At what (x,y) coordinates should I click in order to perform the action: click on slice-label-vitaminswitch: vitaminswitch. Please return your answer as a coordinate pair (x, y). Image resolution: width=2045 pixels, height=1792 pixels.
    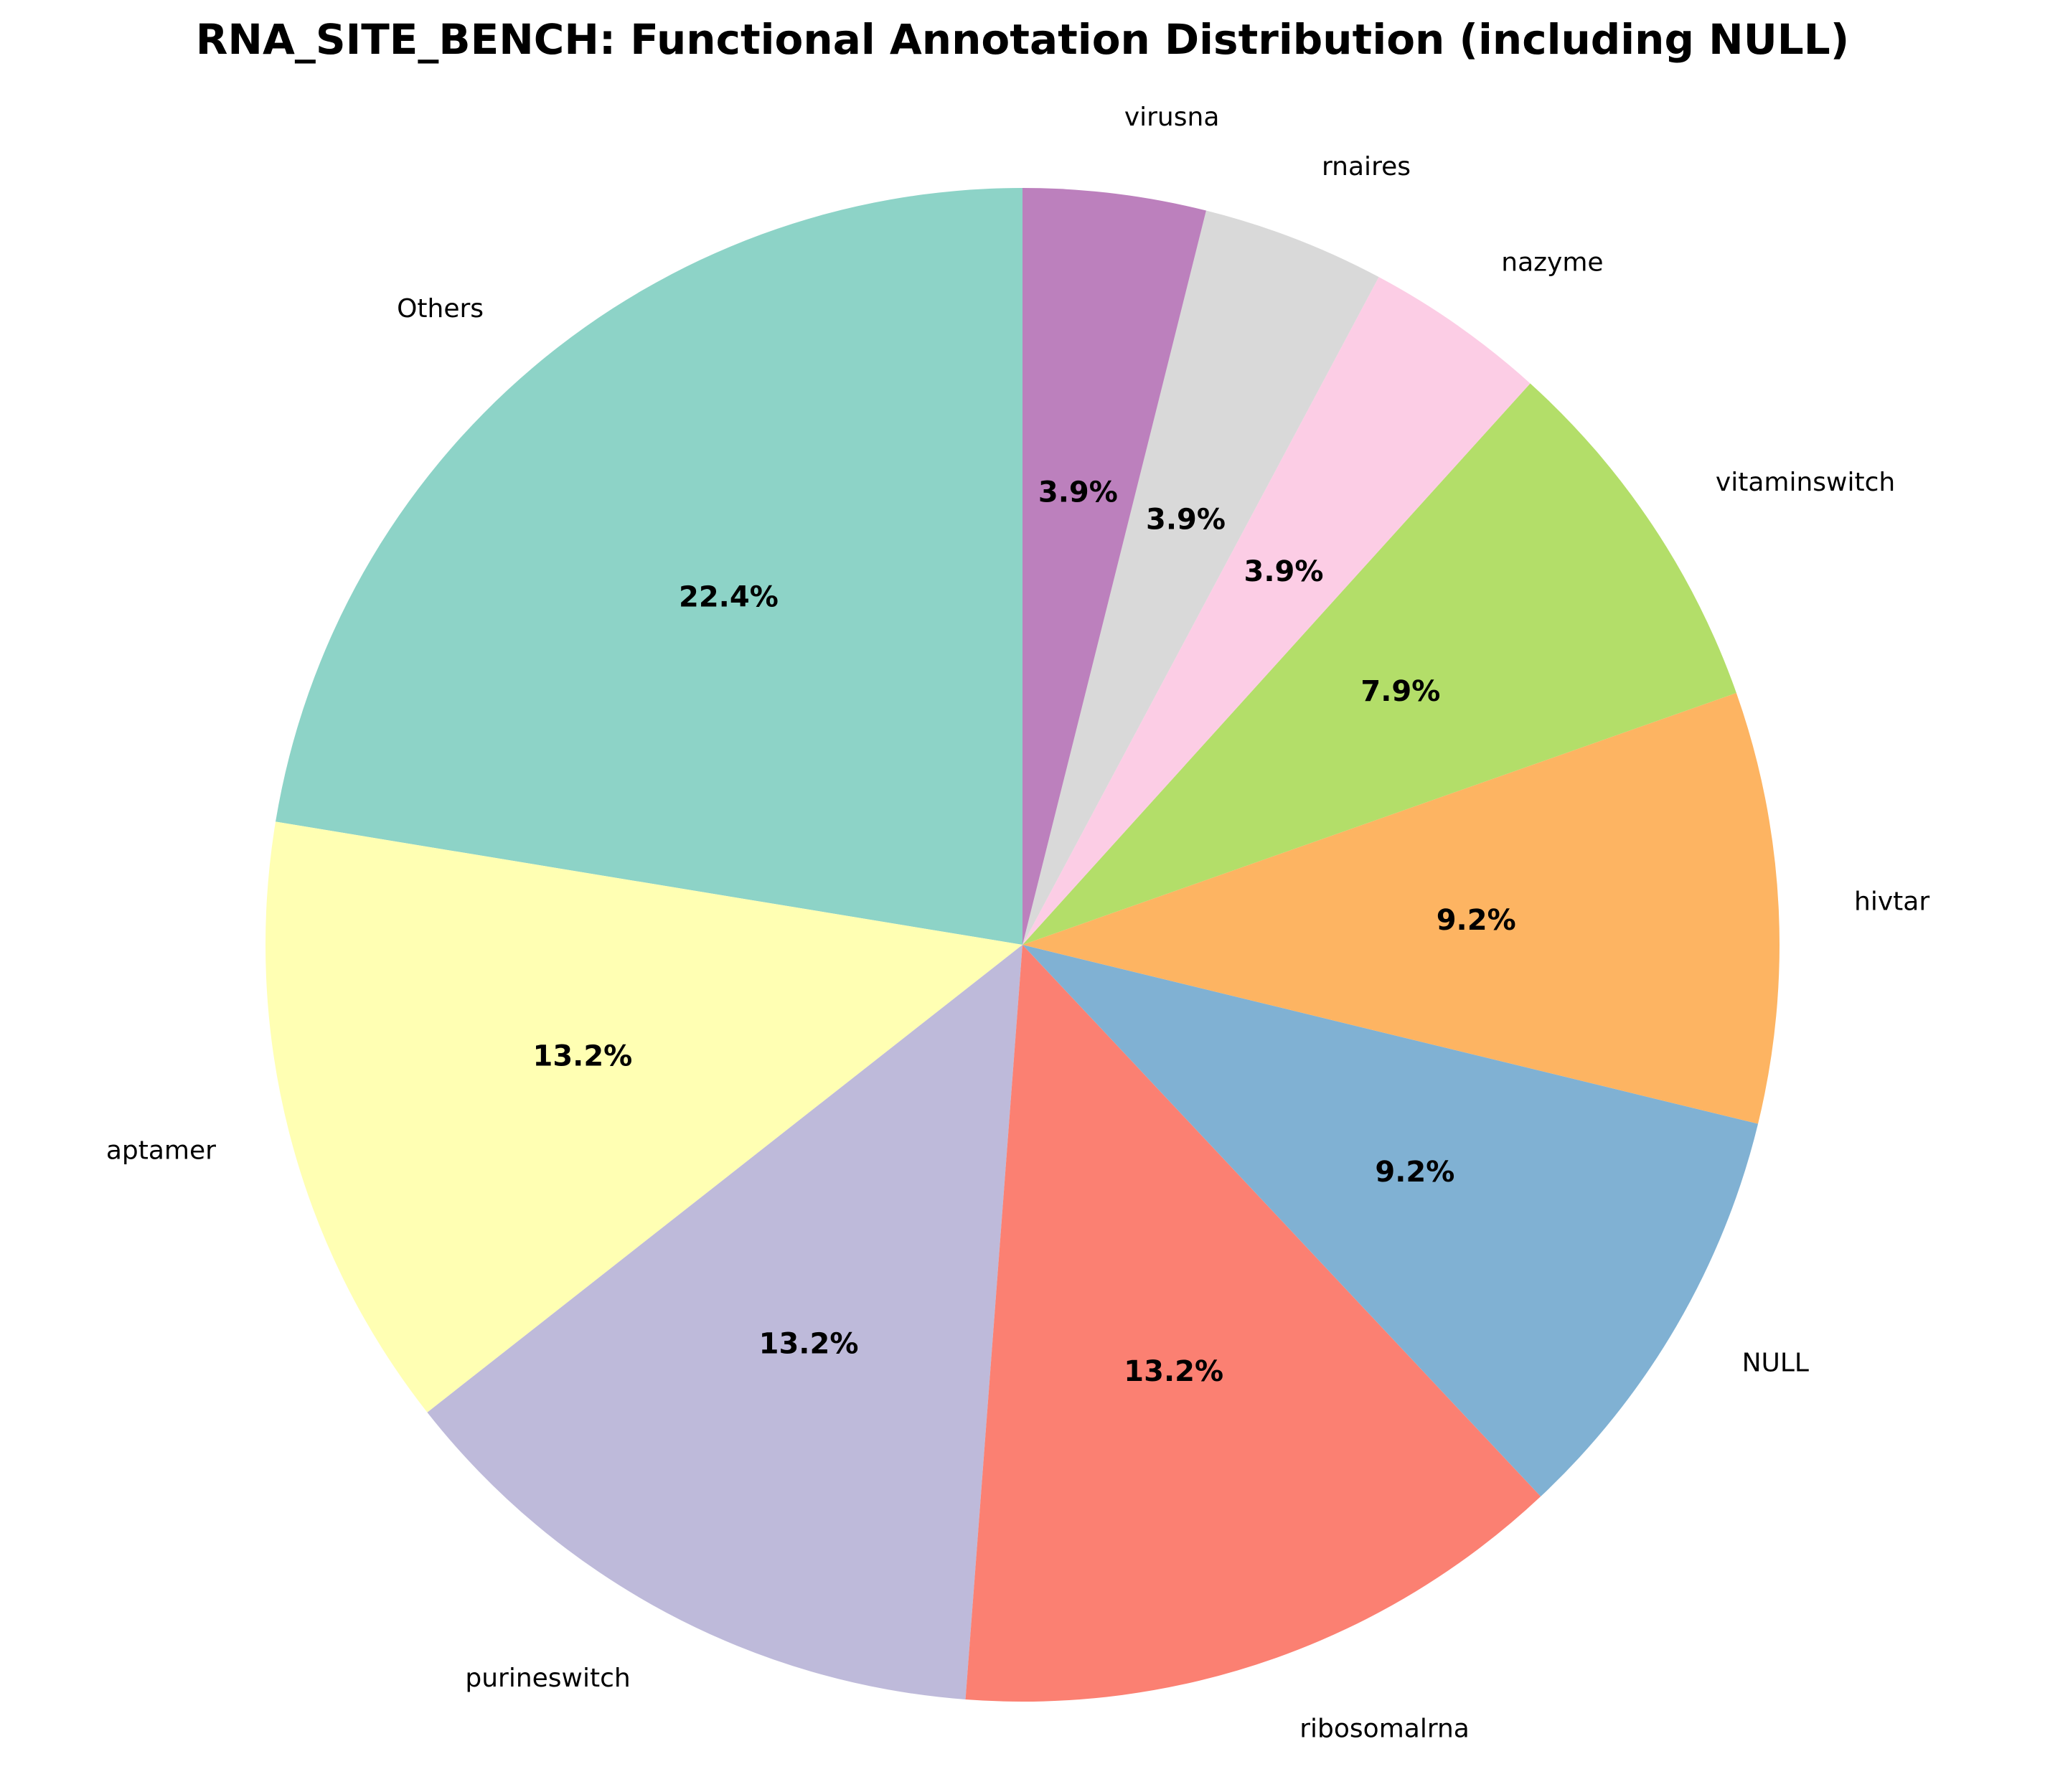
    Looking at the image, I should click on (1805, 482).